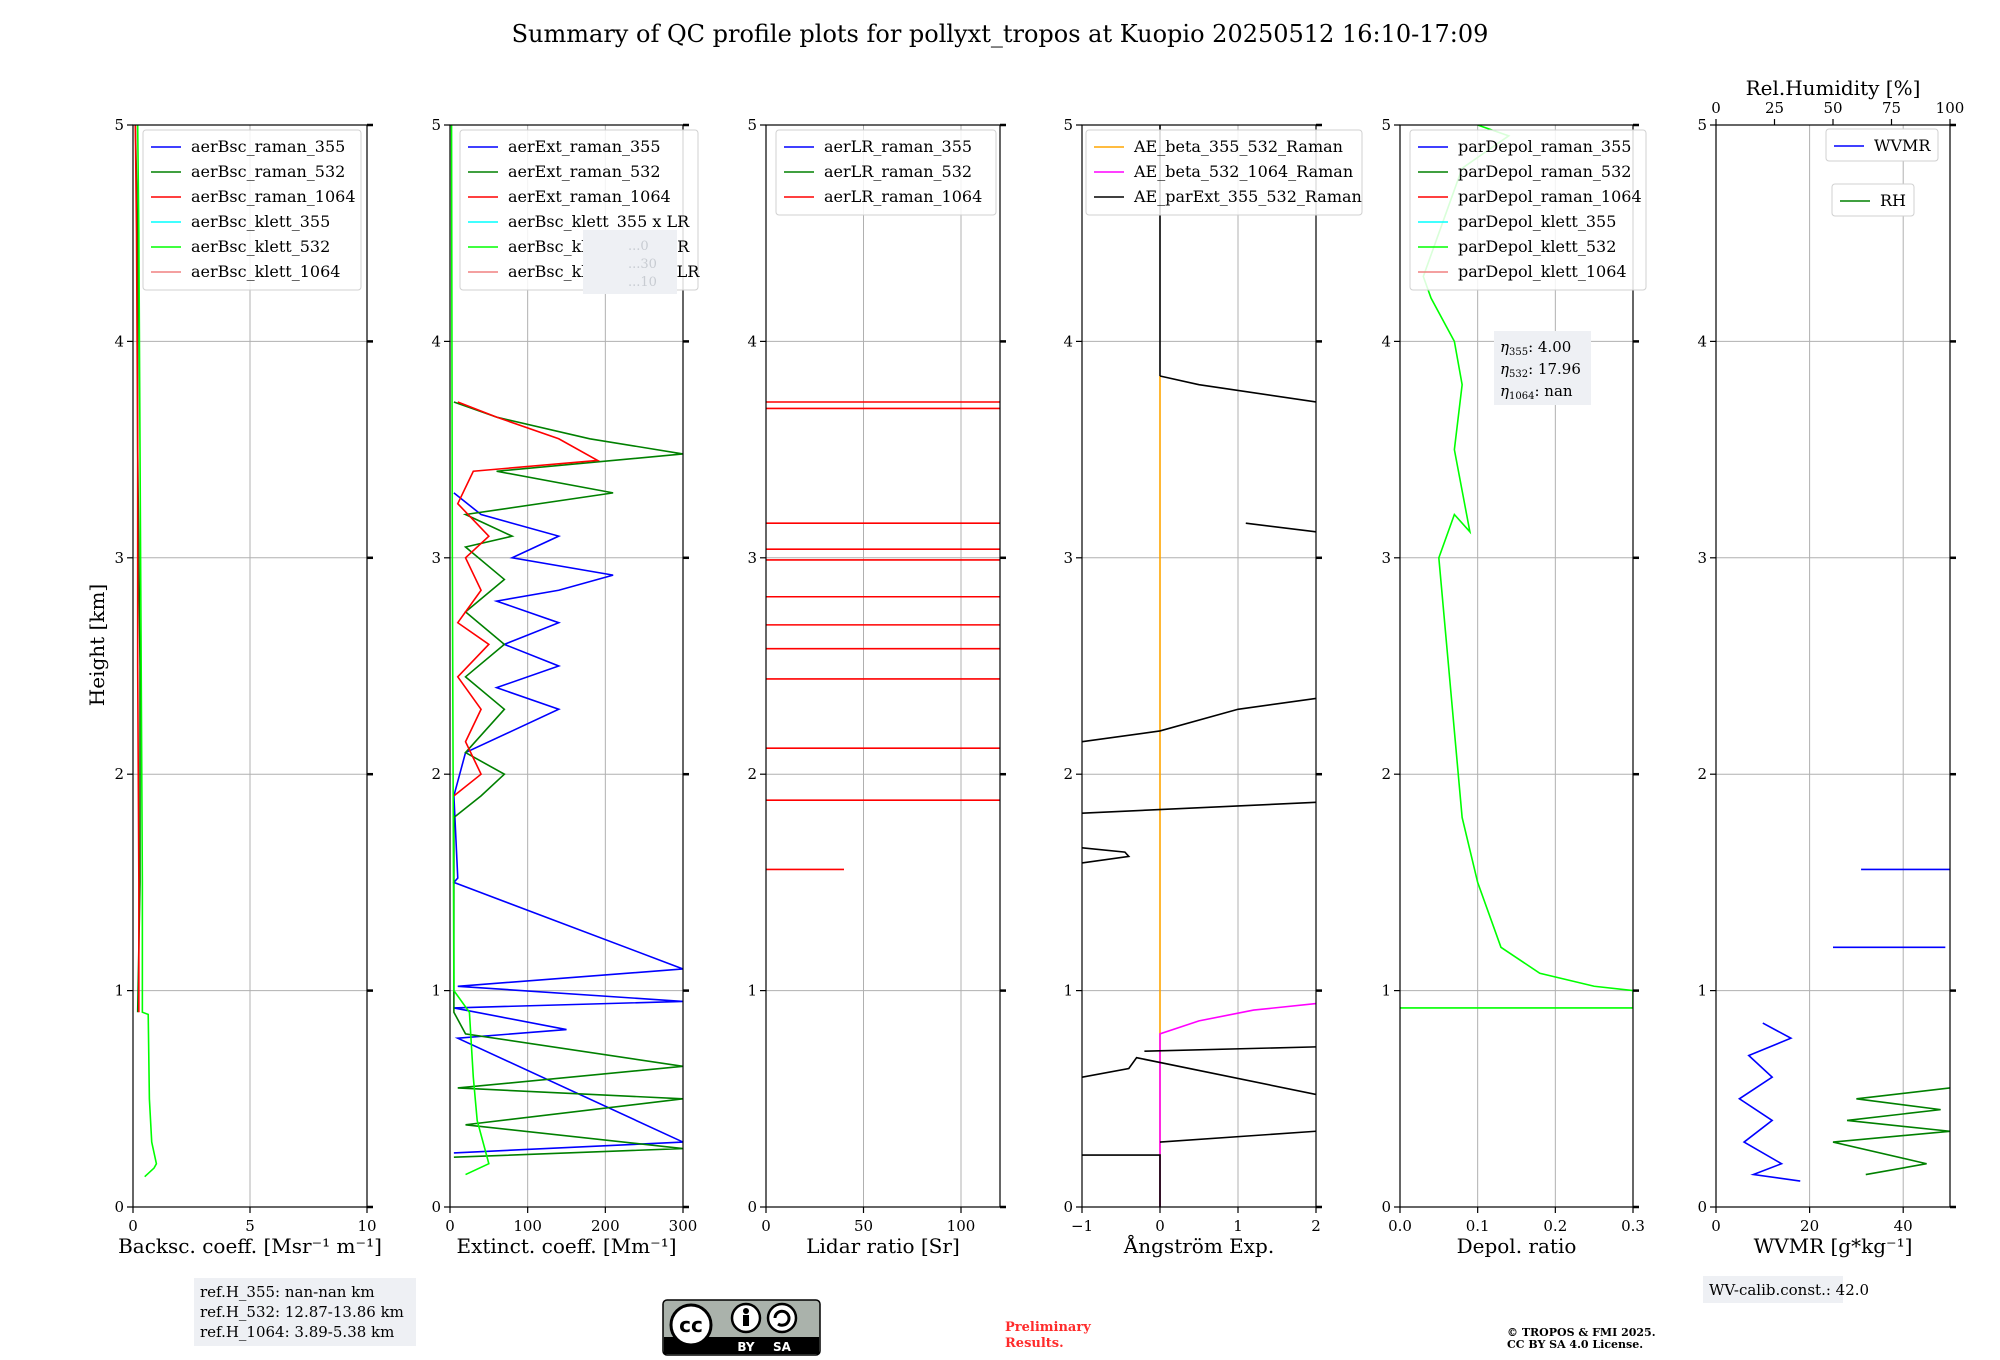 Image resolution: width=2000 pixels, height=1360 pixels. I want to click on x-tick-label: 20, so click(1809, 1226).